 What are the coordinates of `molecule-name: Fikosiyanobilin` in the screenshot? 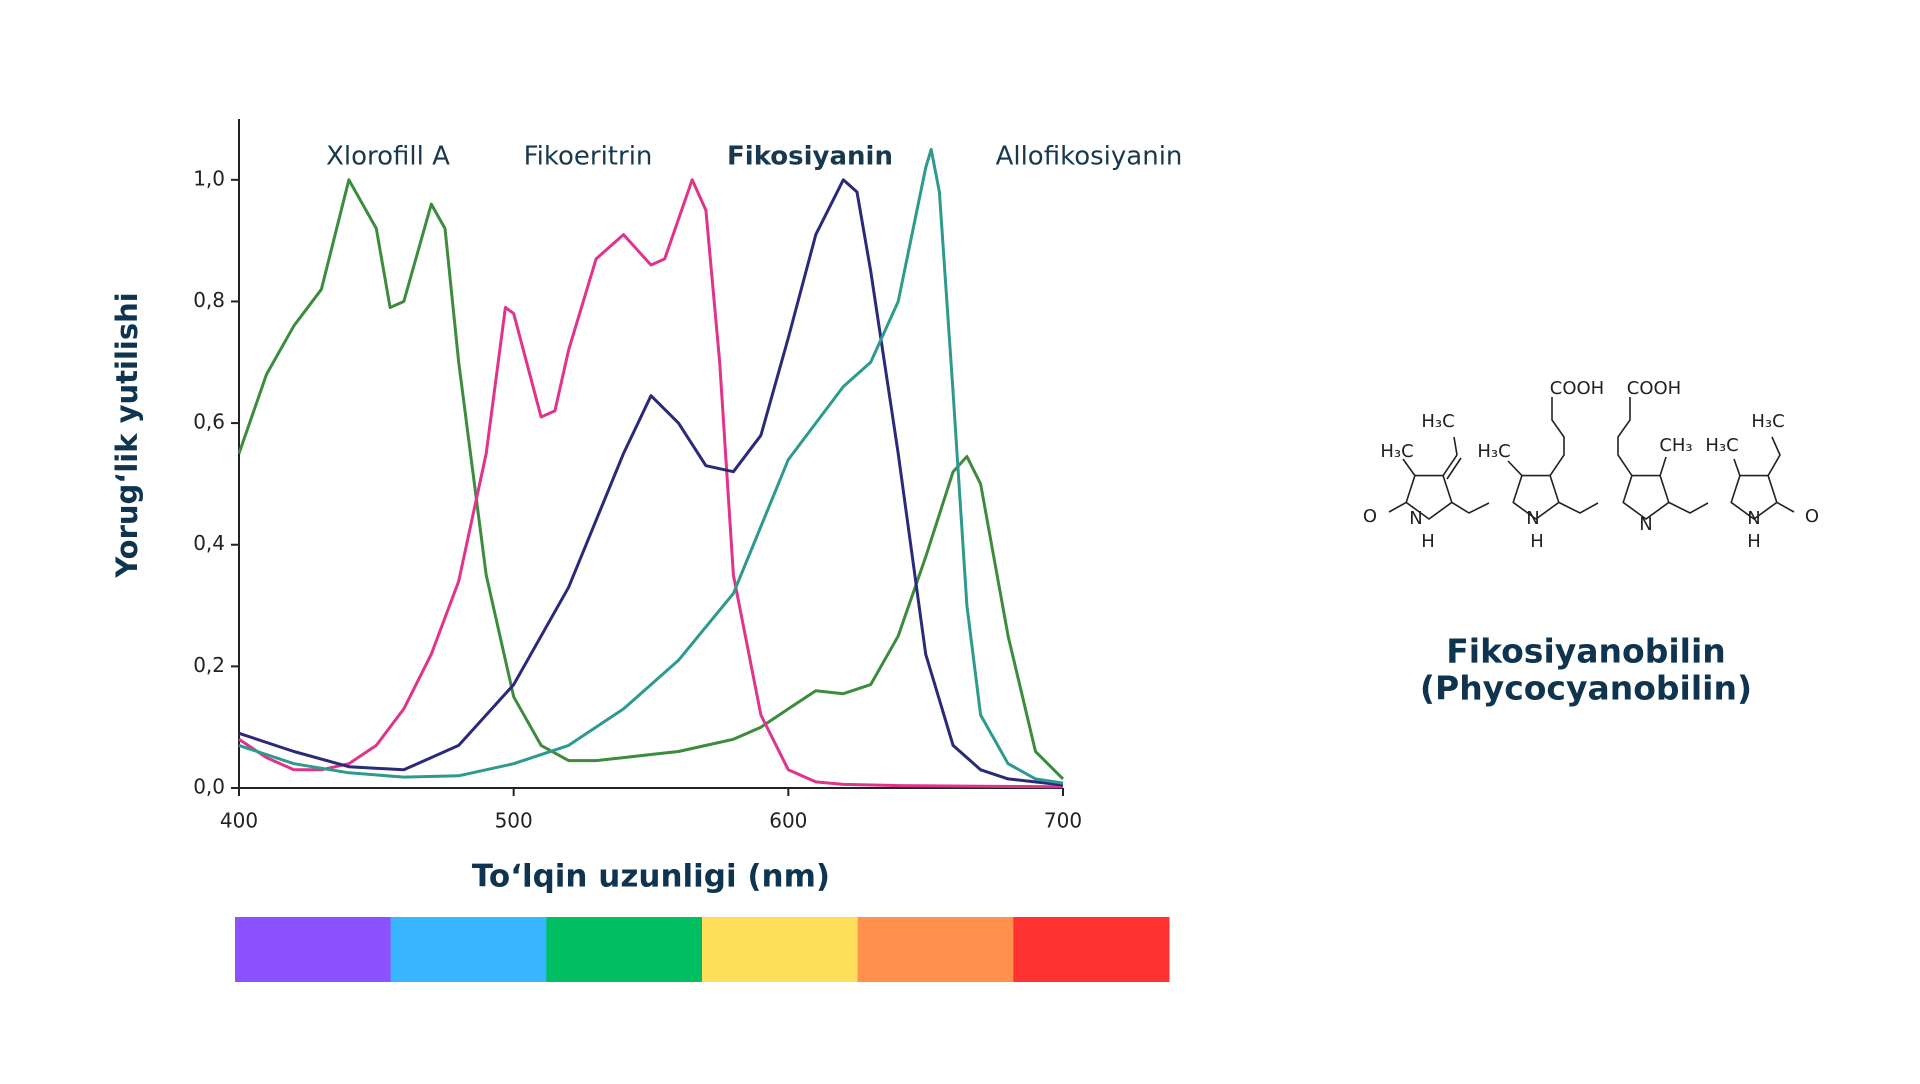 It's located at (1586, 651).